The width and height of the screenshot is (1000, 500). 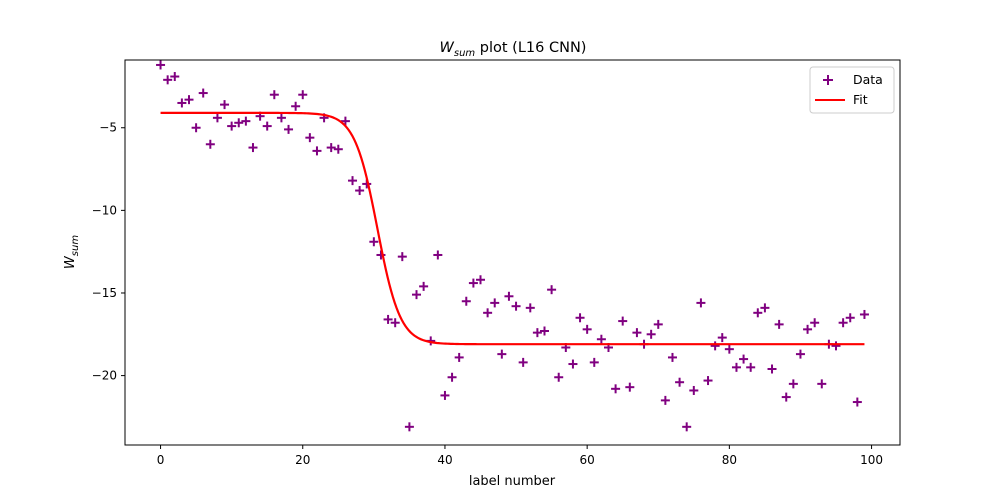 What do you see at coordinates (828, 80) in the screenshot?
I see `legend-data-marker` at bounding box center [828, 80].